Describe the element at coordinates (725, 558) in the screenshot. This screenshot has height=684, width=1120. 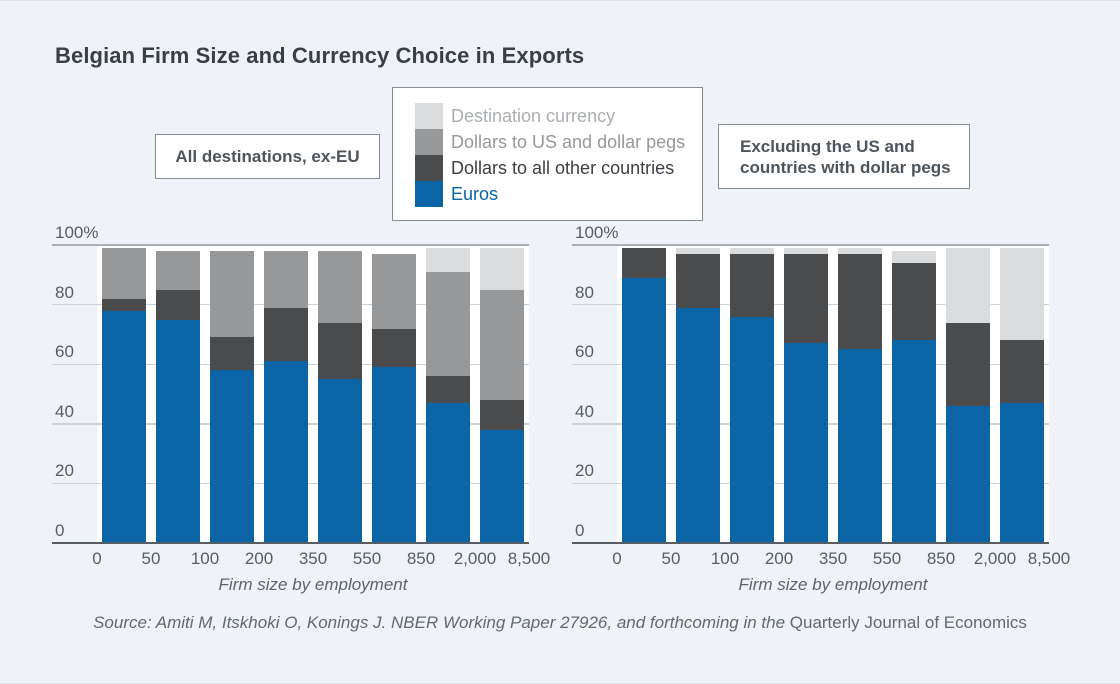
I see `x-tick-label-100: 100` at that location.